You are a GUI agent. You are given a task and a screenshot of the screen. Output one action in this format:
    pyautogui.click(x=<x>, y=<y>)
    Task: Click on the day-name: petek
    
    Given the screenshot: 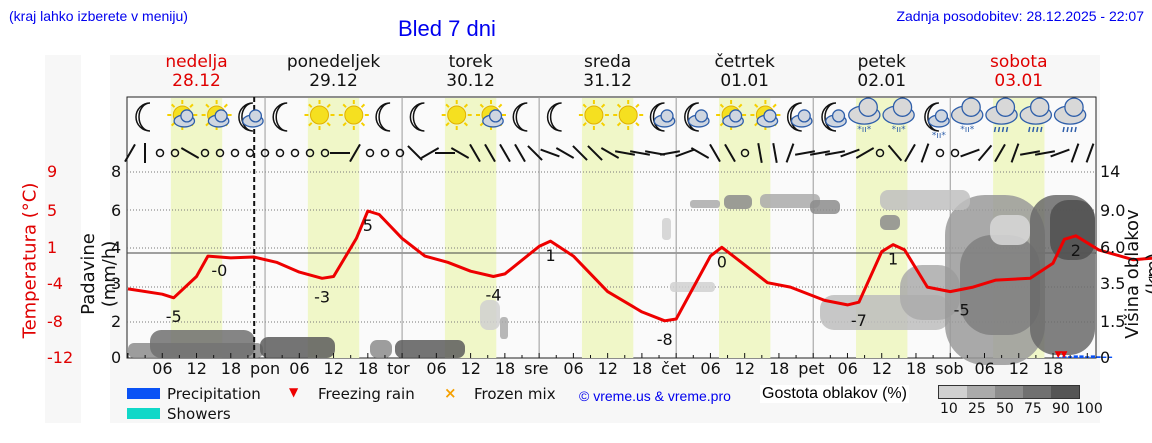 What is the action you would take?
    pyautogui.click(x=881, y=62)
    